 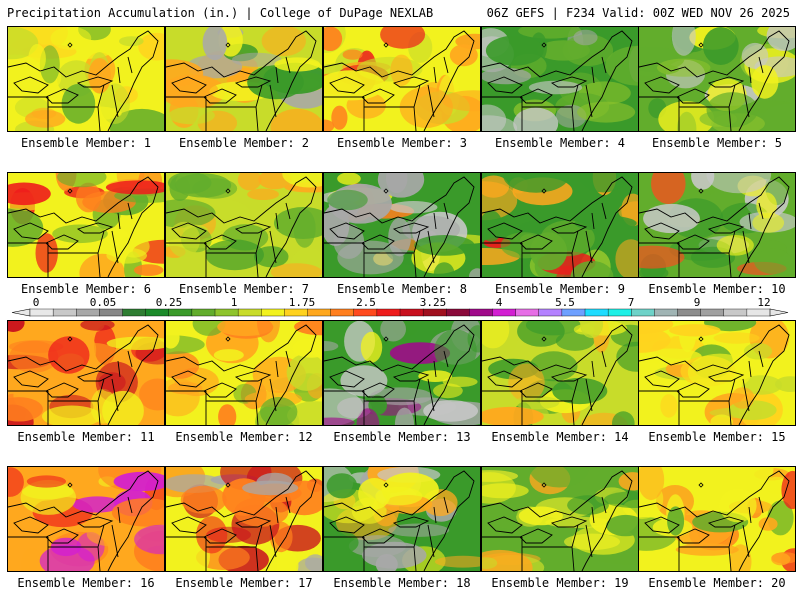 I want to click on colorbar-tick-label: 3.25, so click(x=433, y=302).